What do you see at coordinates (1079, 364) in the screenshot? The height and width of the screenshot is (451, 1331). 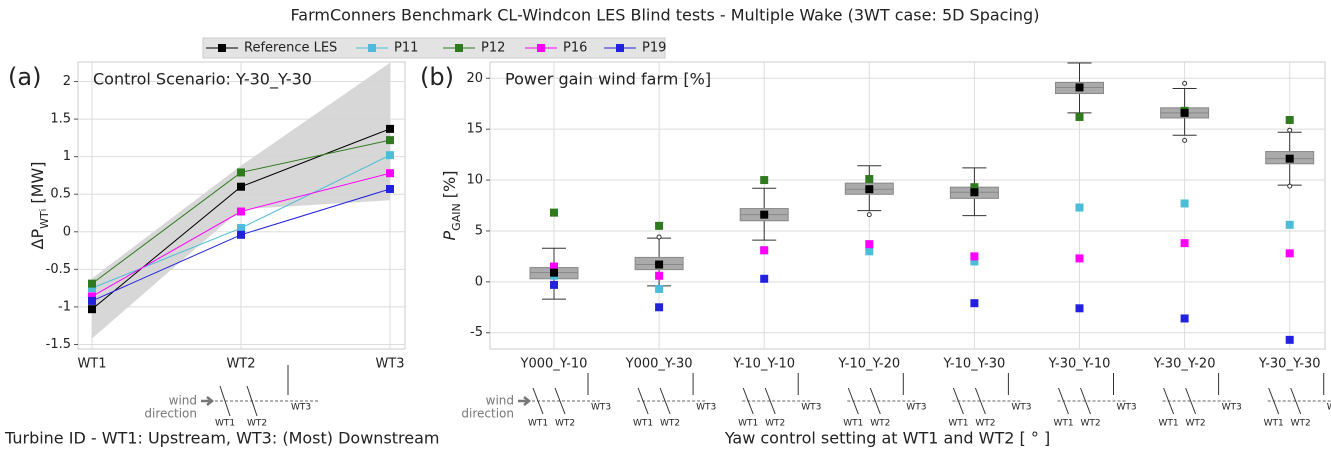 I see `x-tick-label: Y-30_Y-10` at bounding box center [1079, 364].